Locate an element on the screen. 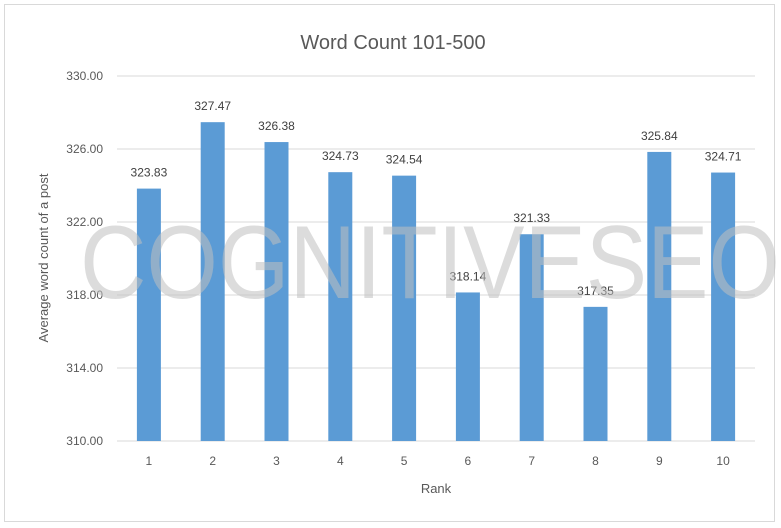  data-label: 318.14 is located at coordinates (468, 276).